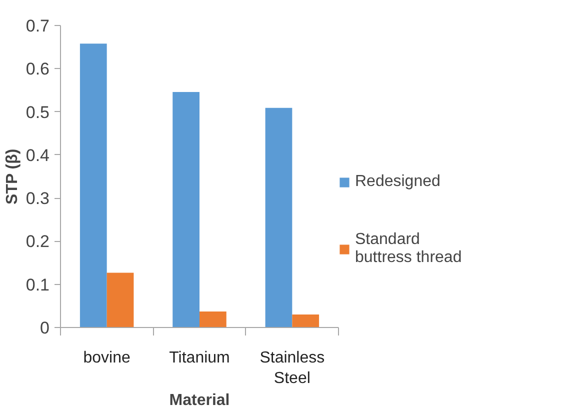 Image resolution: width=573 pixels, height=414 pixels. What do you see at coordinates (292, 368) in the screenshot?
I see `x-tick-label: Stainless Steel` at bounding box center [292, 368].